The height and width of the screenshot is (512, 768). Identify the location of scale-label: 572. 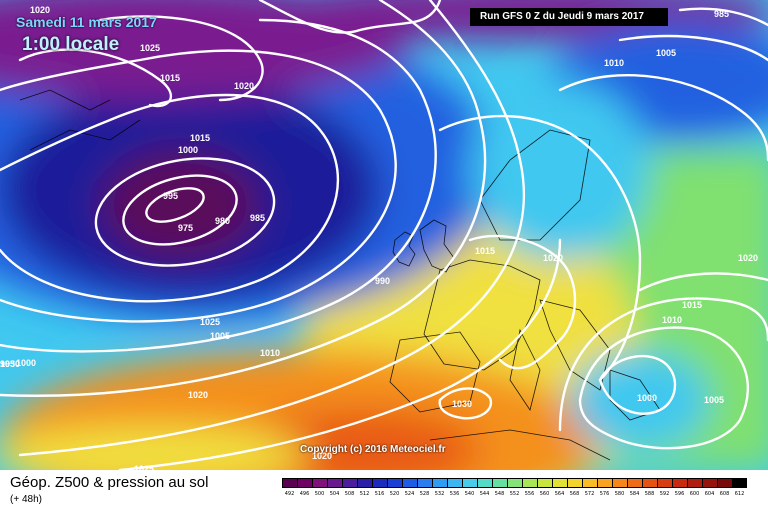
(589, 494).